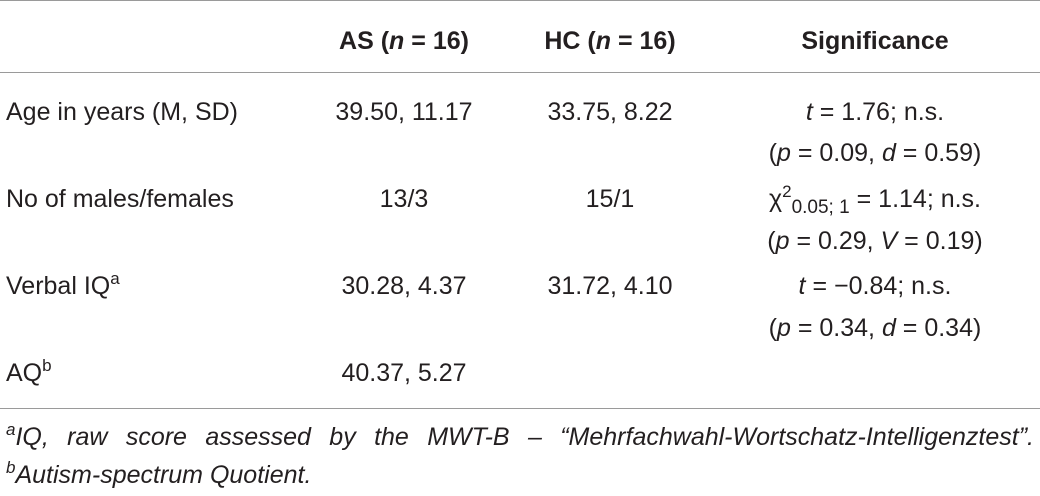 The height and width of the screenshot is (496, 1040). Describe the element at coordinates (875, 328) in the screenshot. I see `cell-iq-pvalue: (p = 0.34, d = 0.34)` at that location.